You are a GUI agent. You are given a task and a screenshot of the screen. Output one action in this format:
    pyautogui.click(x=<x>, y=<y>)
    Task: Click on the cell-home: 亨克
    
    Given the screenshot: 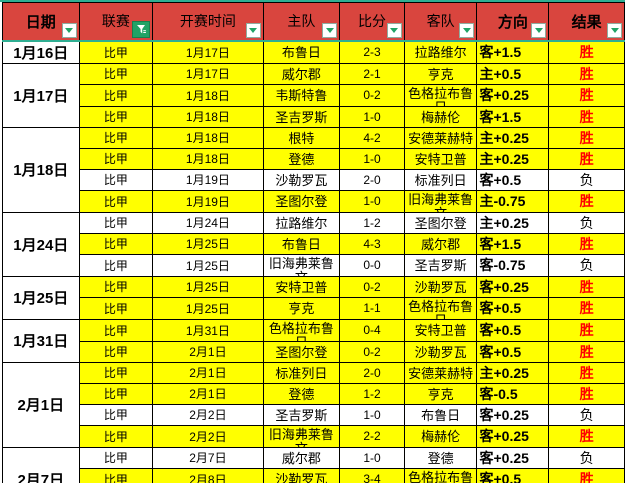 What is the action you would take?
    pyautogui.click(x=301, y=308)
    